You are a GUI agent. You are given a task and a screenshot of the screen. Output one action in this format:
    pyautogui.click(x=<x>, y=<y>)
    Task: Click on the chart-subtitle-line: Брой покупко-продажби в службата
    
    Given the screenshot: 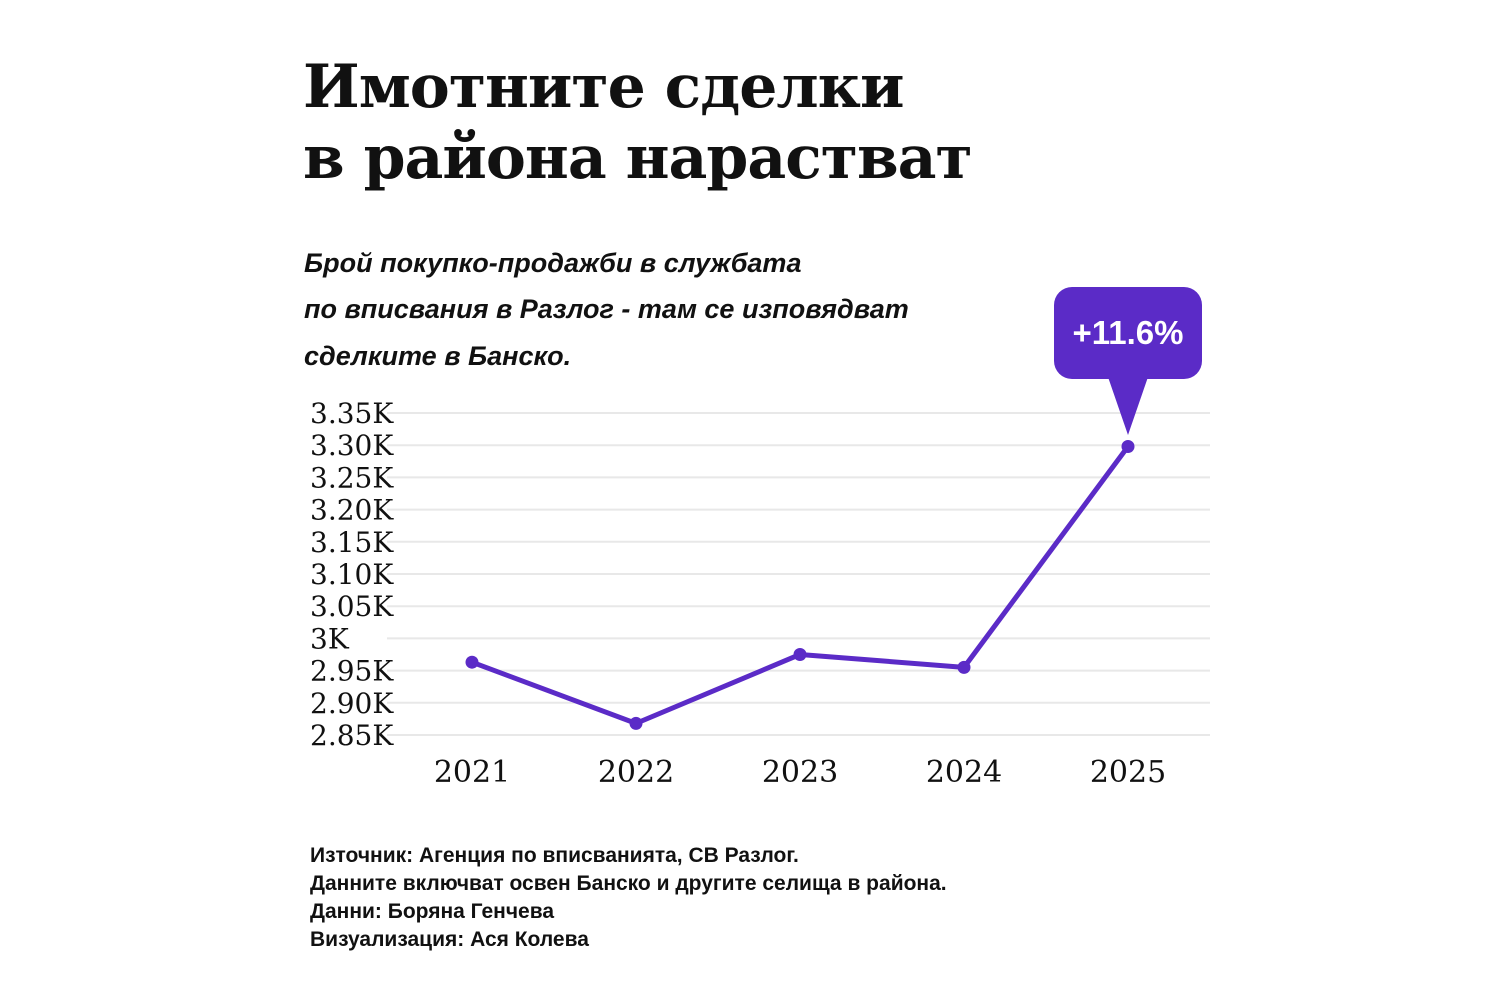 What is the action you would take?
    pyautogui.click(x=553, y=263)
    